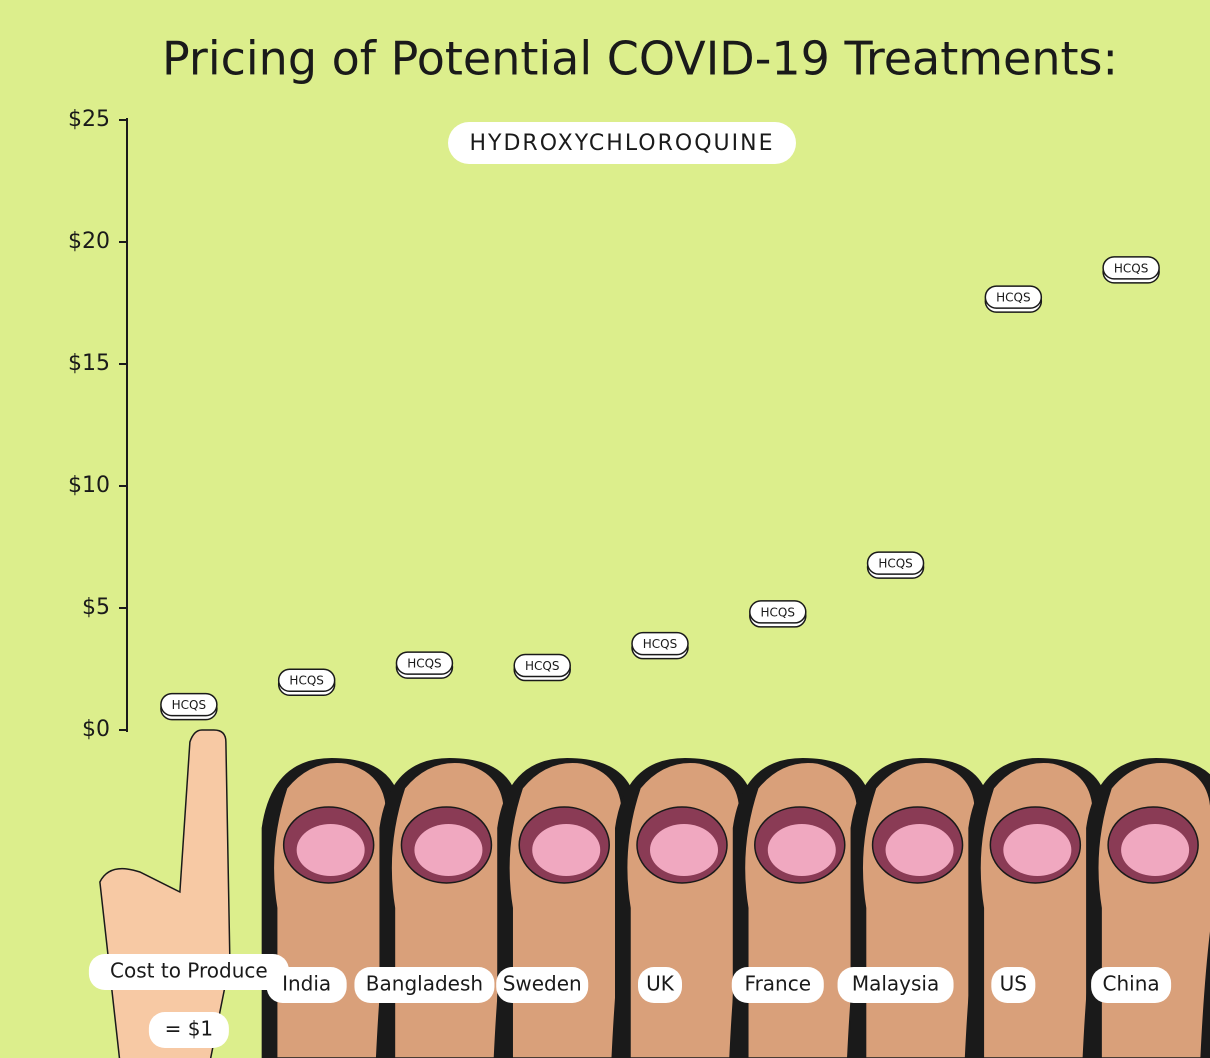 Image resolution: width=1210 pixels, height=1058 pixels. I want to click on x-tick-label: China, so click(1131, 984).